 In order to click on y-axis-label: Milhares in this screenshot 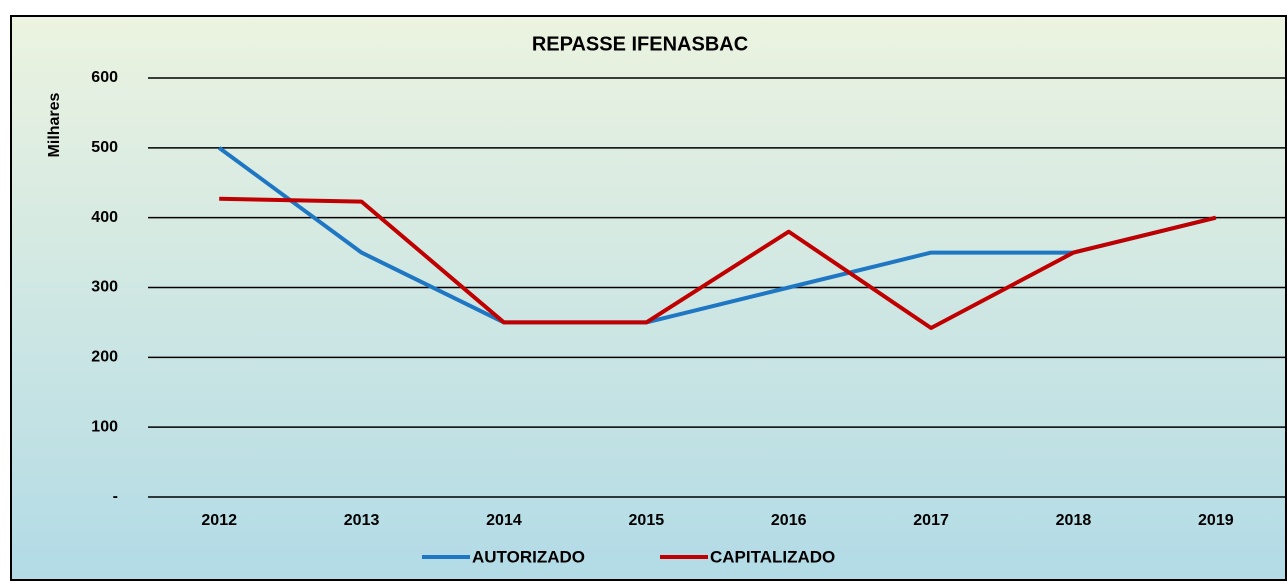, I will do `click(54, 124)`.